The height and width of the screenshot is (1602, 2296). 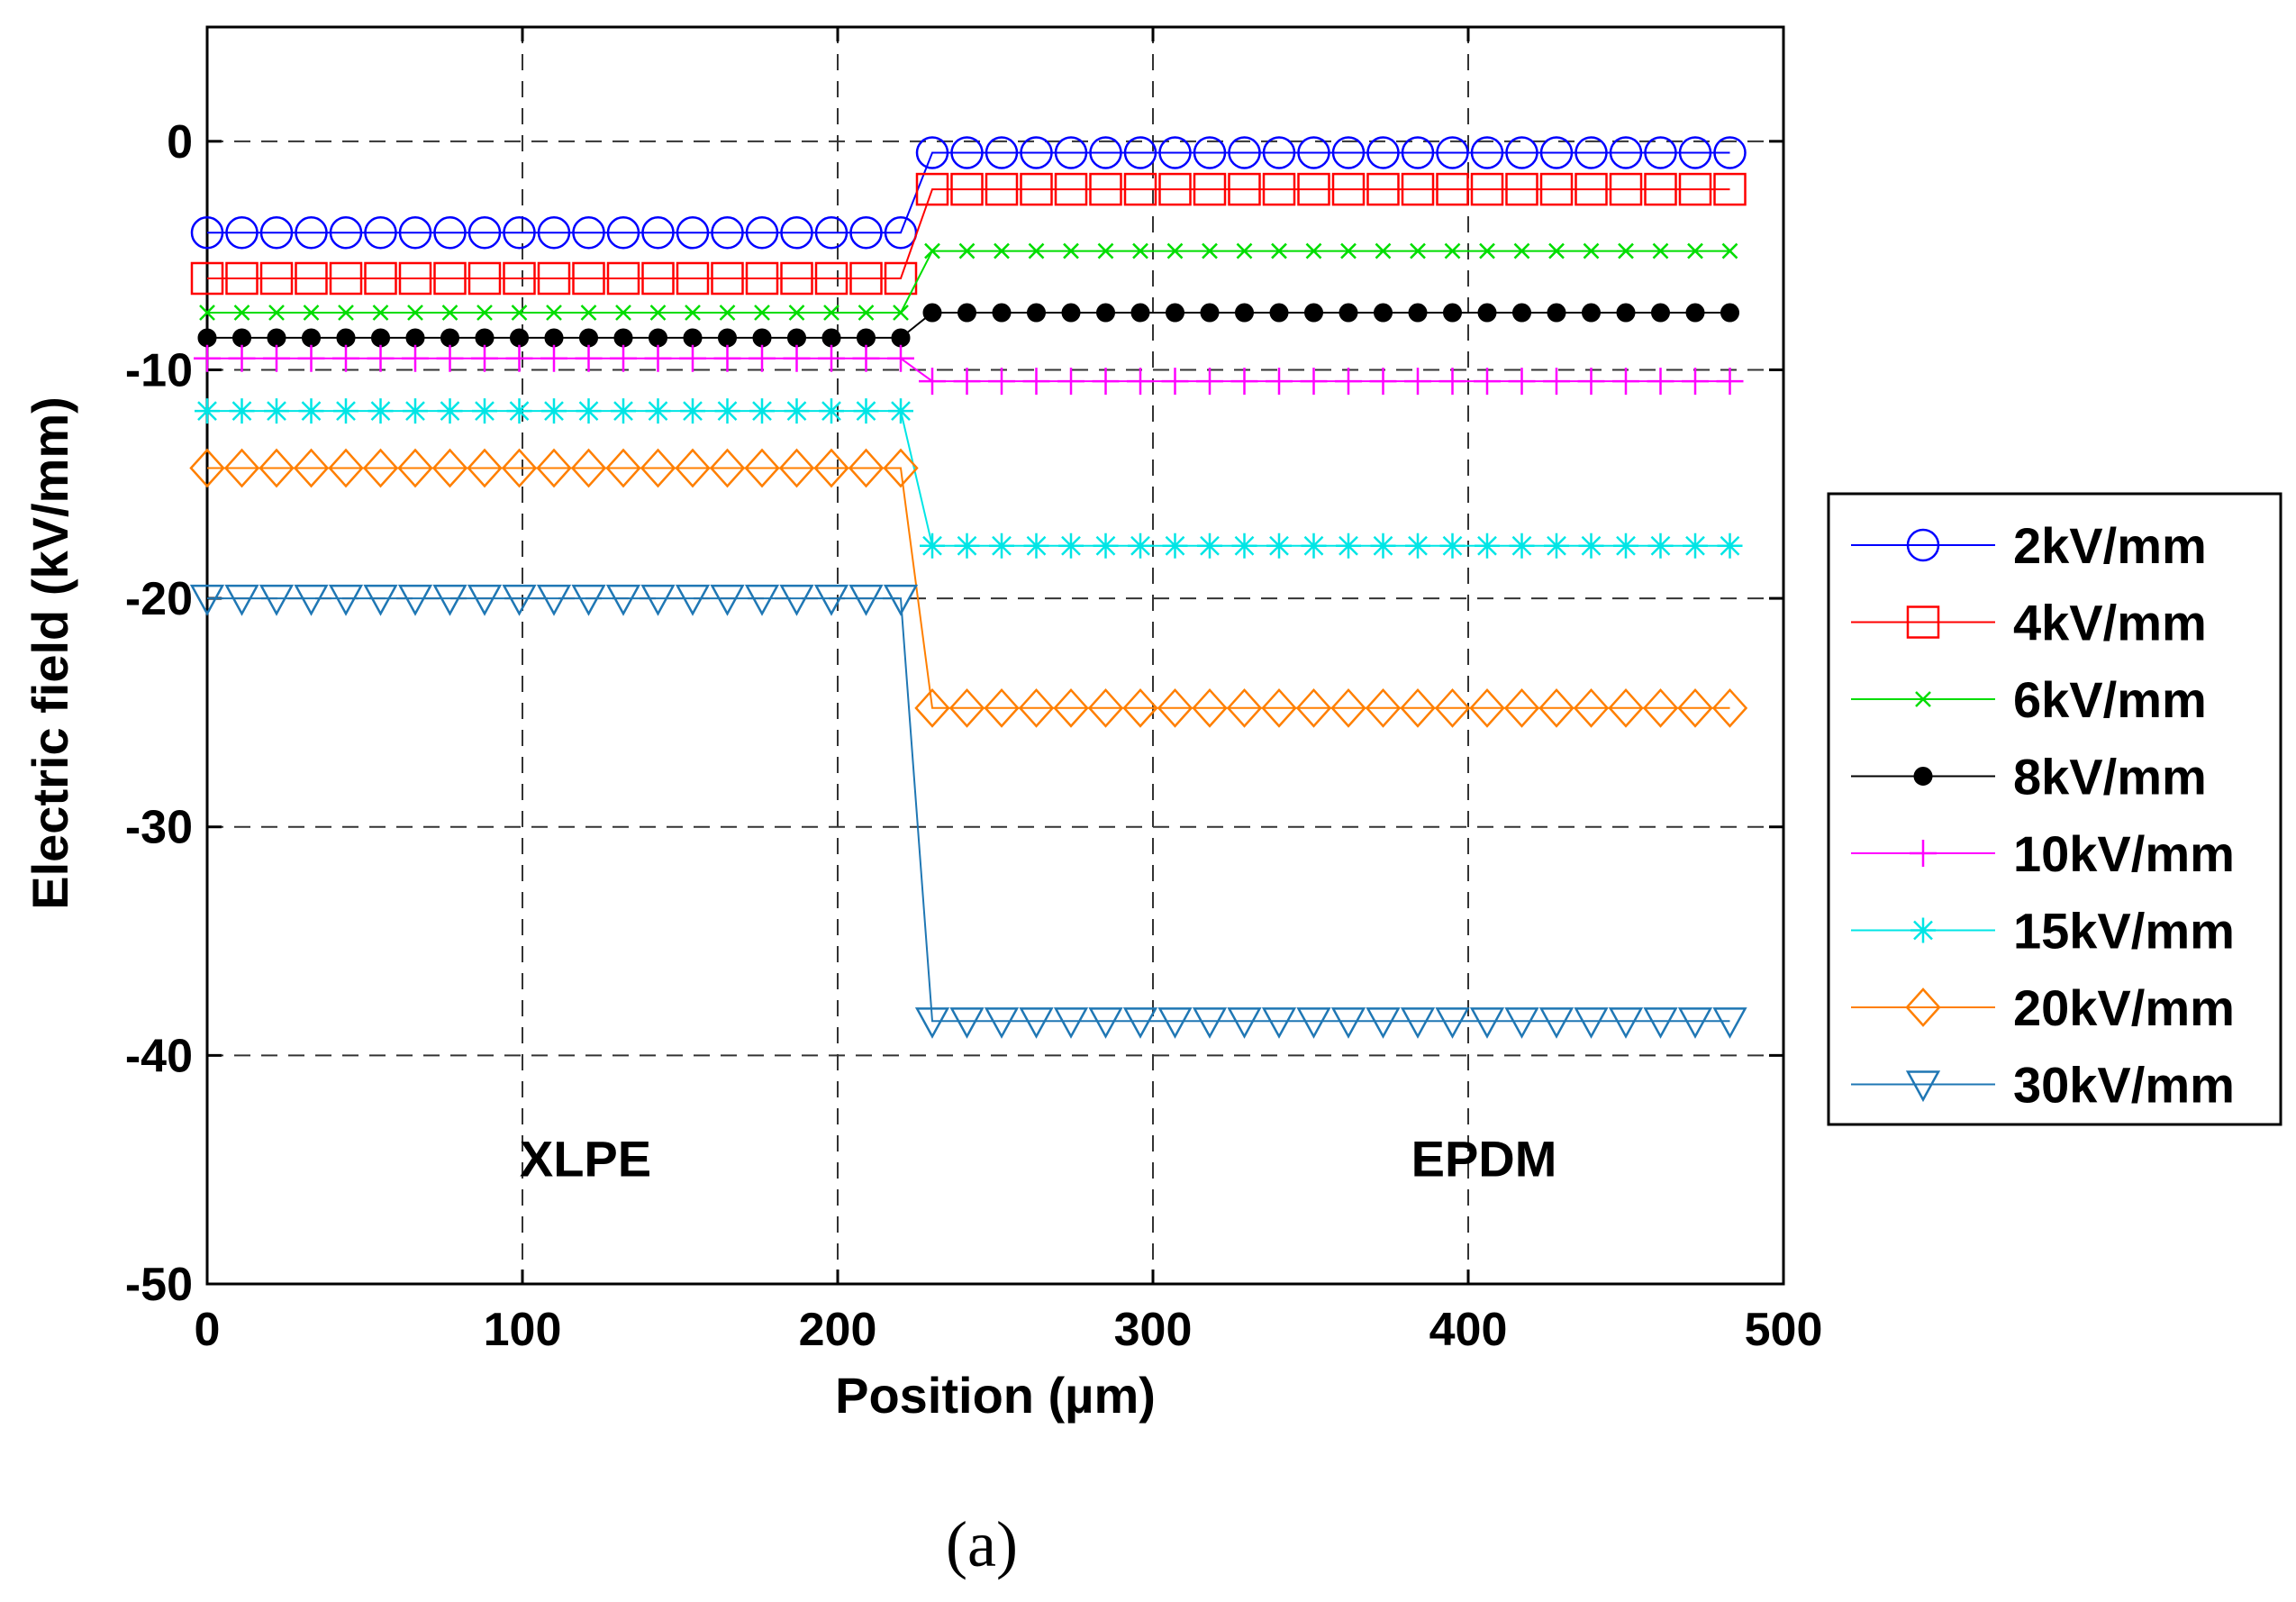 What do you see at coordinates (982, 1544) in the screenshot?
I see `figure-caption: (a)` at bounding box center [982, 1544].